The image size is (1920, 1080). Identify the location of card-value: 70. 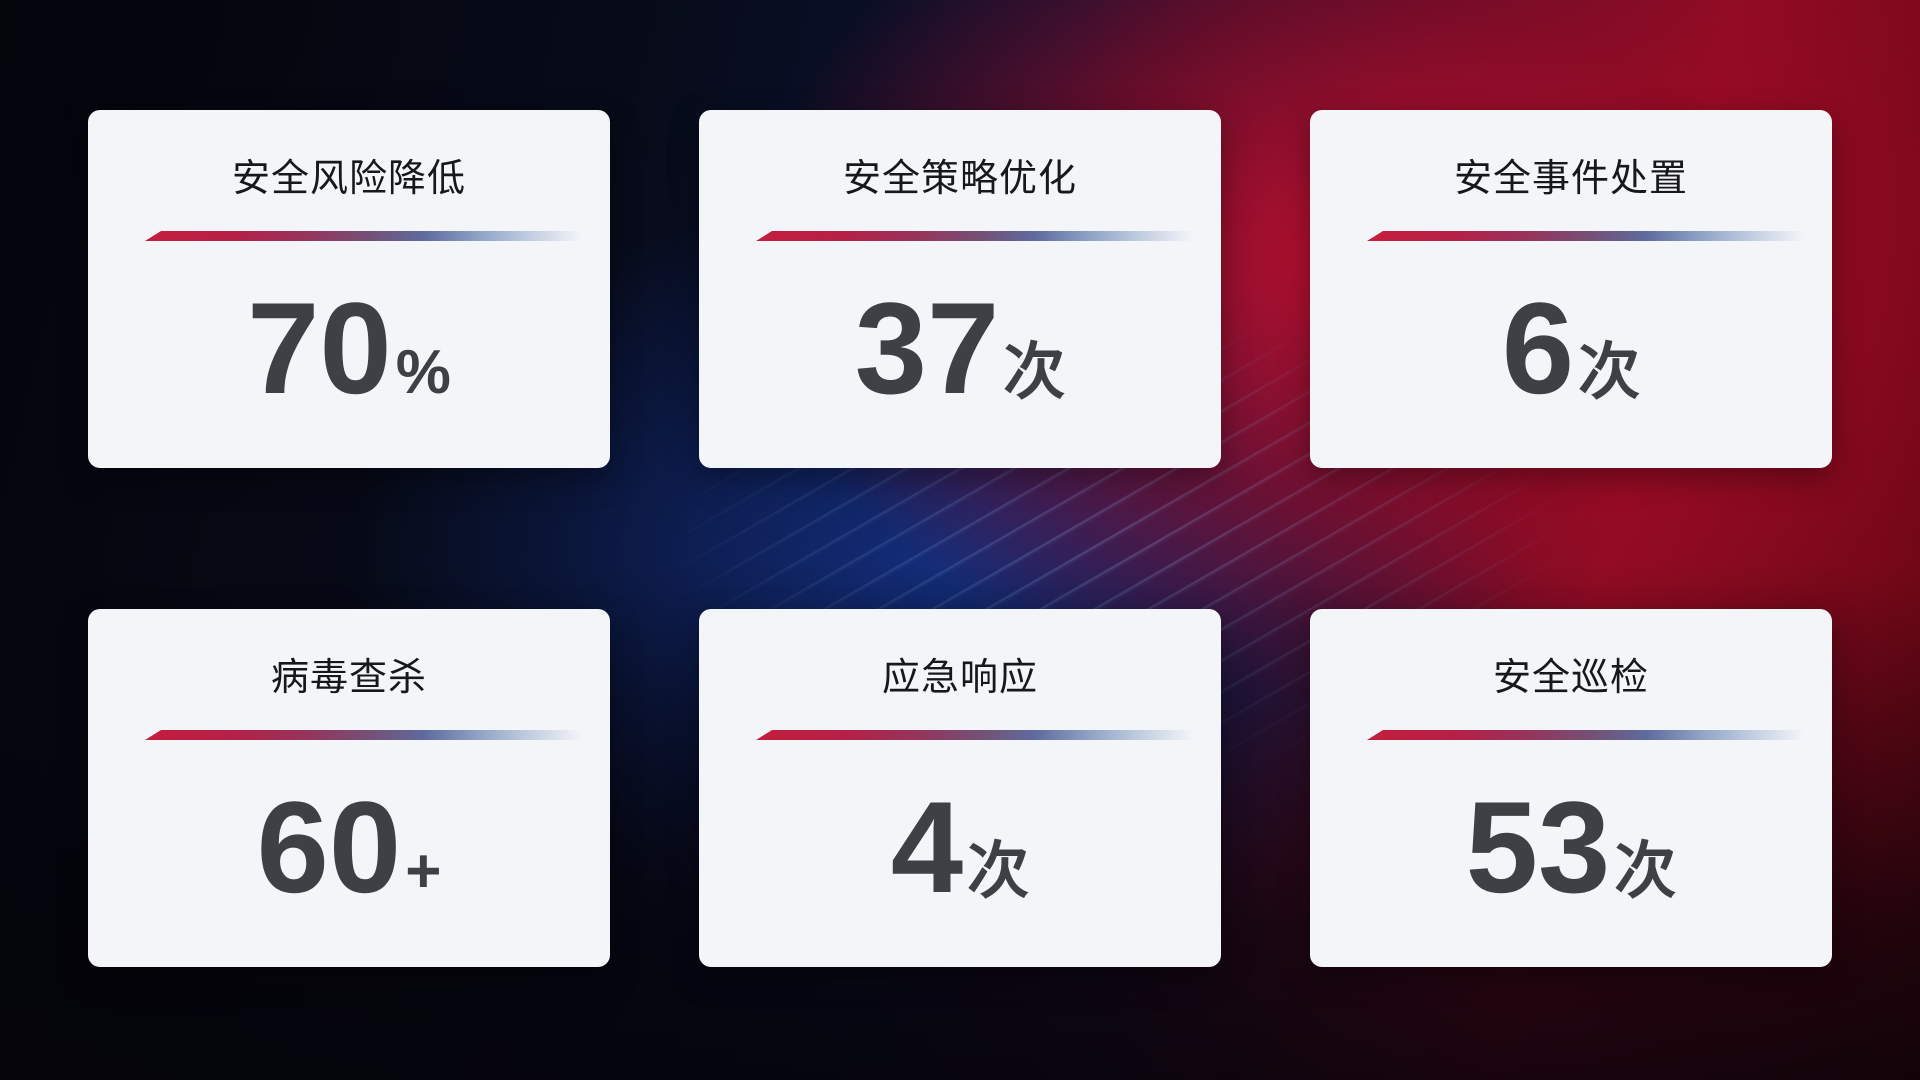
(319, 347).